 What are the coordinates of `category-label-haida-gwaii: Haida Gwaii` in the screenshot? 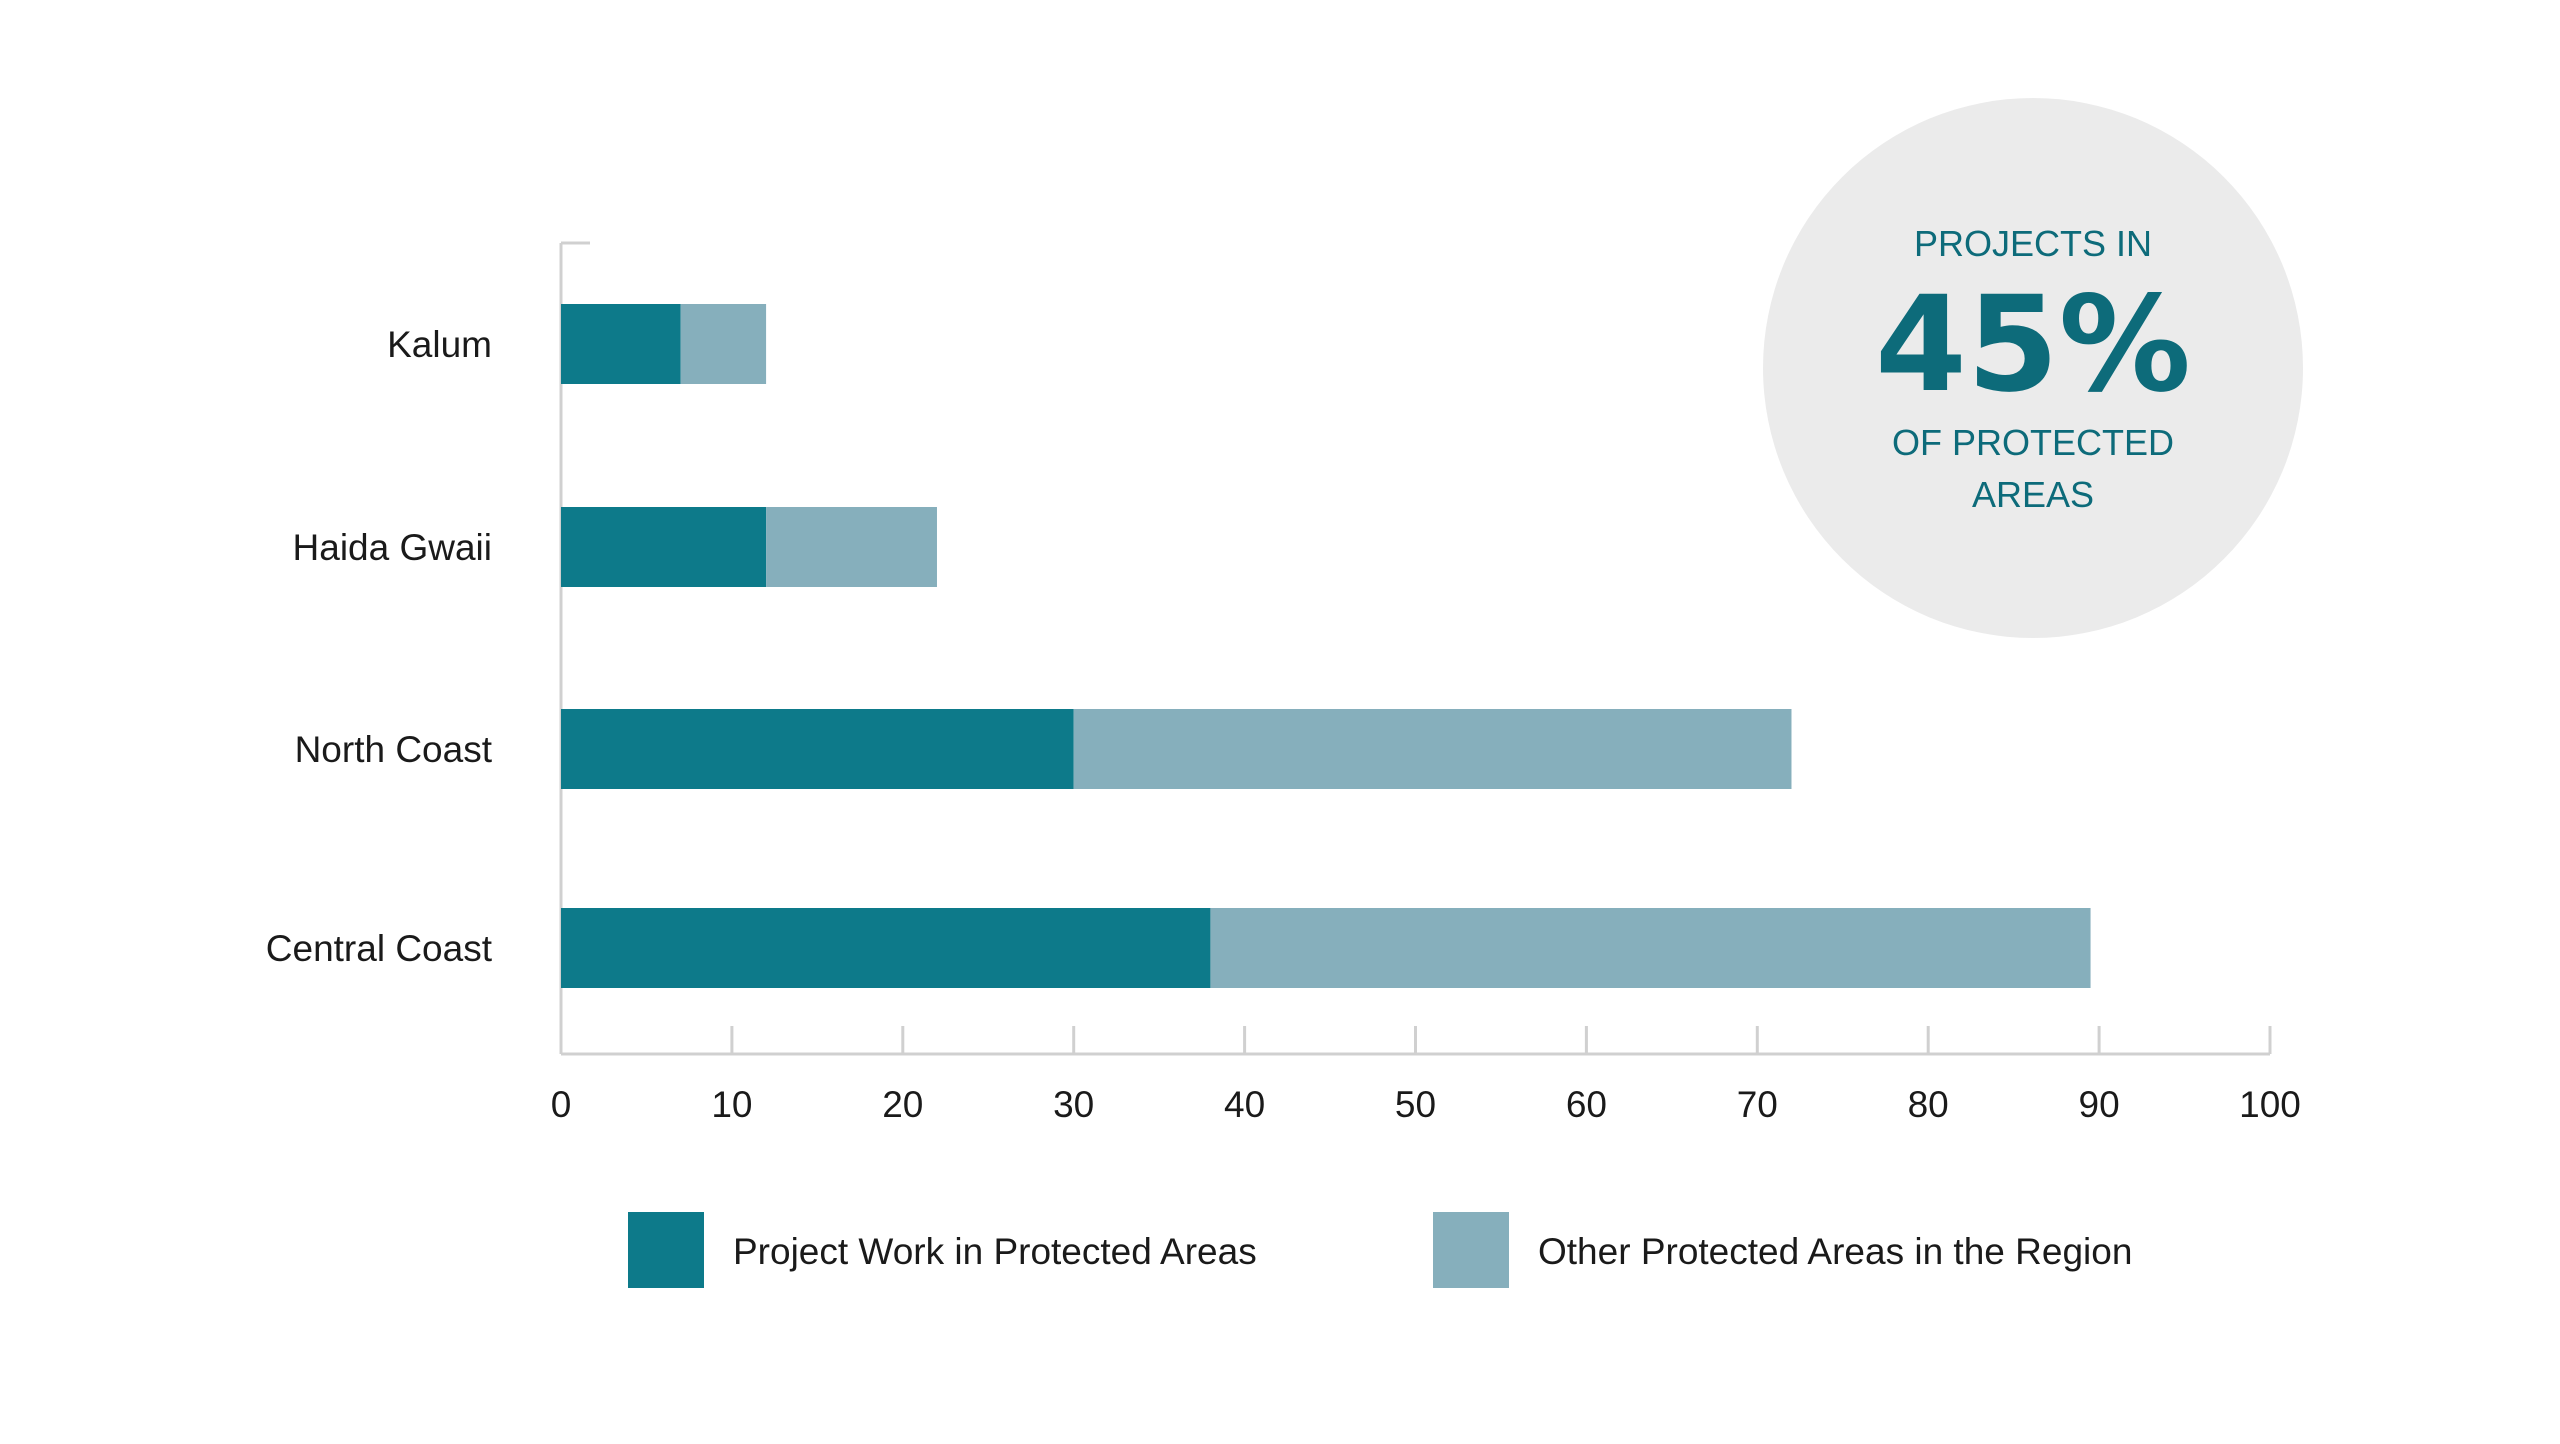 It's located at (392, 547).